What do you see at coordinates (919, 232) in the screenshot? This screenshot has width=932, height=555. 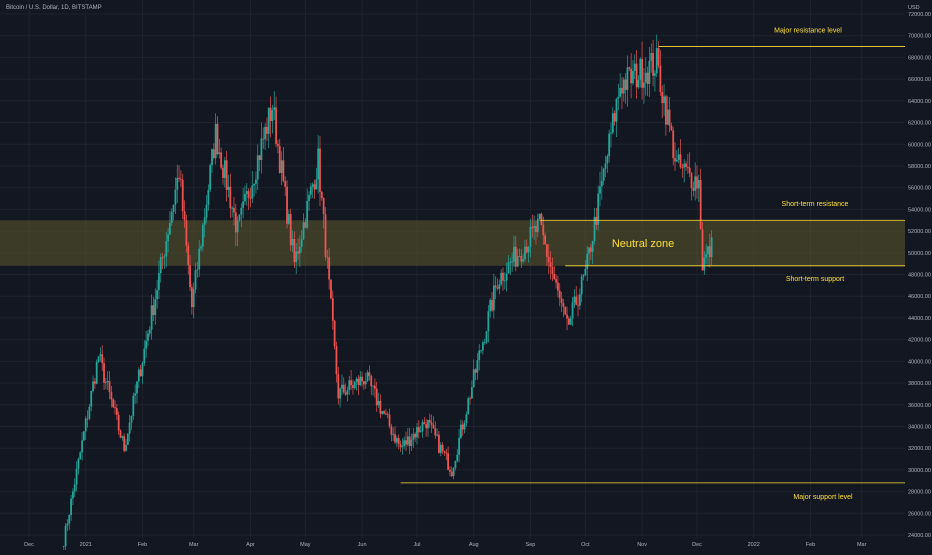 I see `y-tick-label: 52000.00` at bounding box center [919, 232].